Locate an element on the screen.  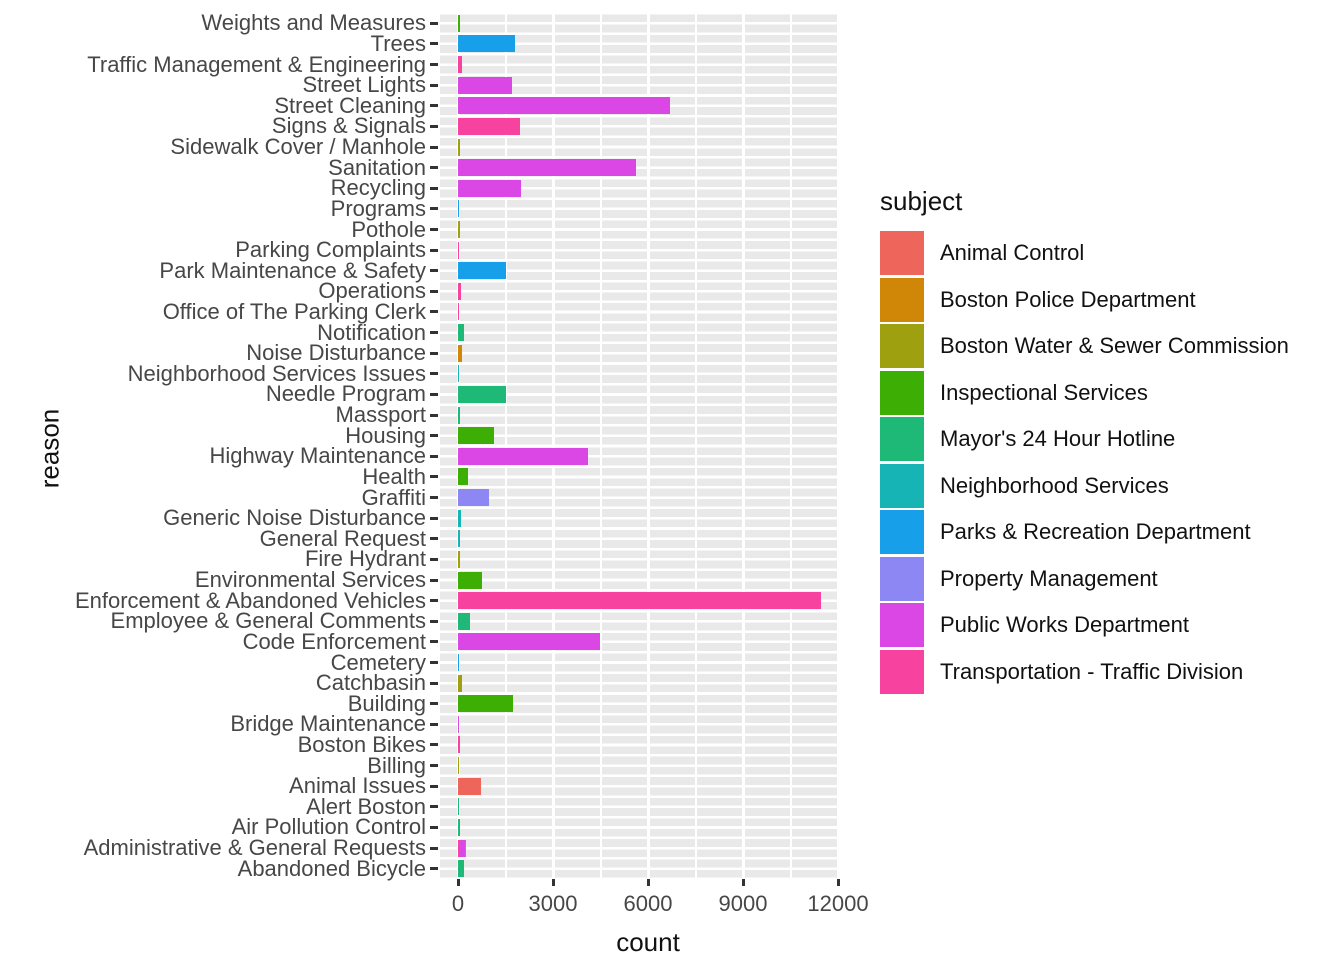
legend-item: Inspectional Services is located at coordinates (1084, 392).